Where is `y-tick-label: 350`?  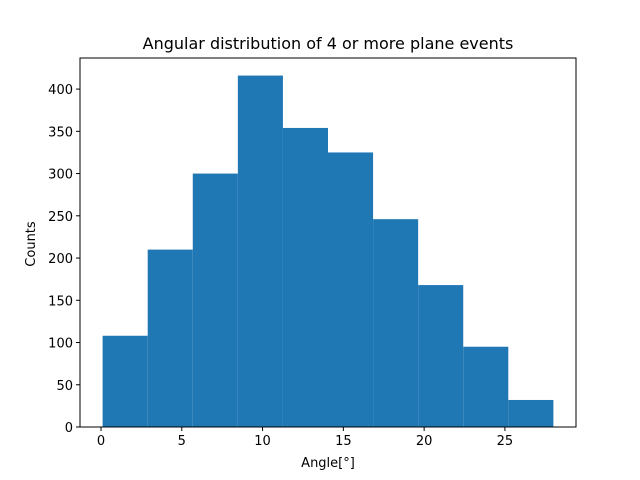
y-tick-label: 350 is located at coordinates (60, 132).